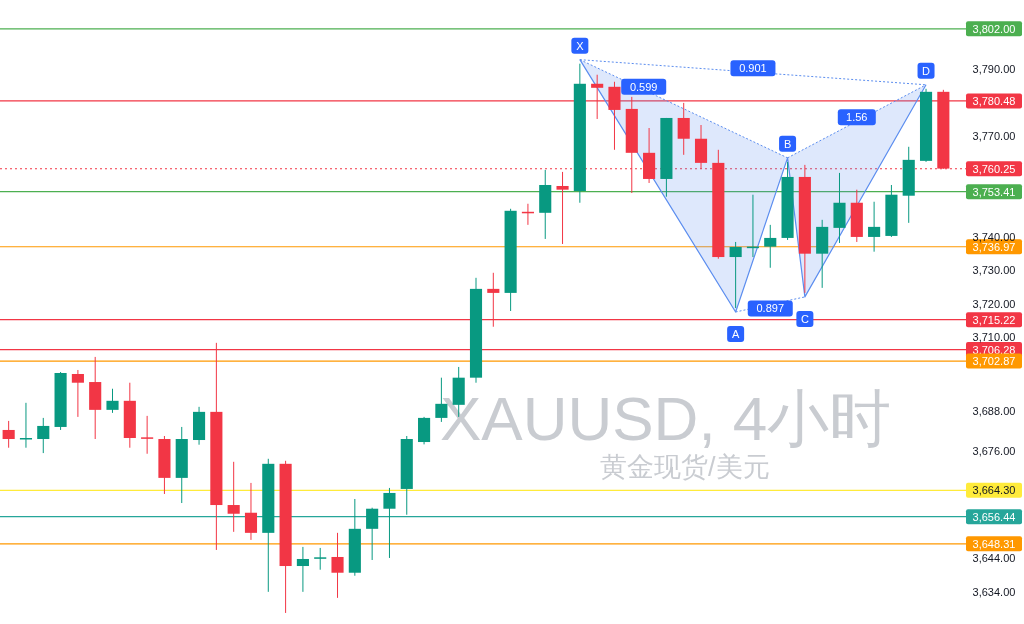 This screenshot has width=1024, height=624. What do you see at coordinates (804, 318) in the screenshot?
I see `annotation: C` at bounding box center [804, 318].